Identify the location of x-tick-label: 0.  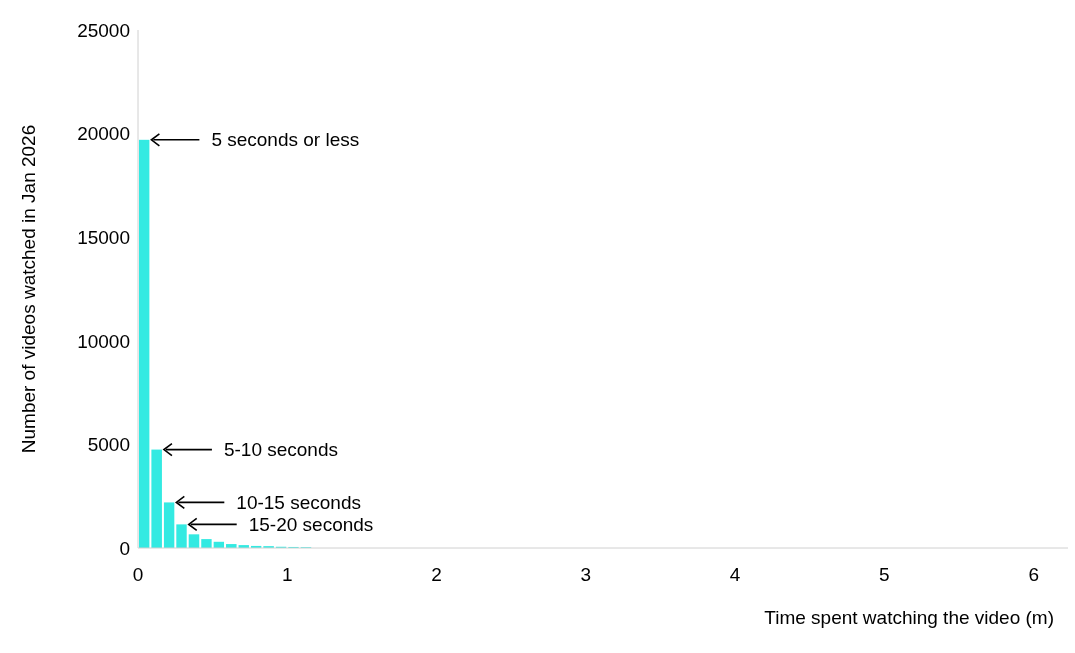
(138, 575).